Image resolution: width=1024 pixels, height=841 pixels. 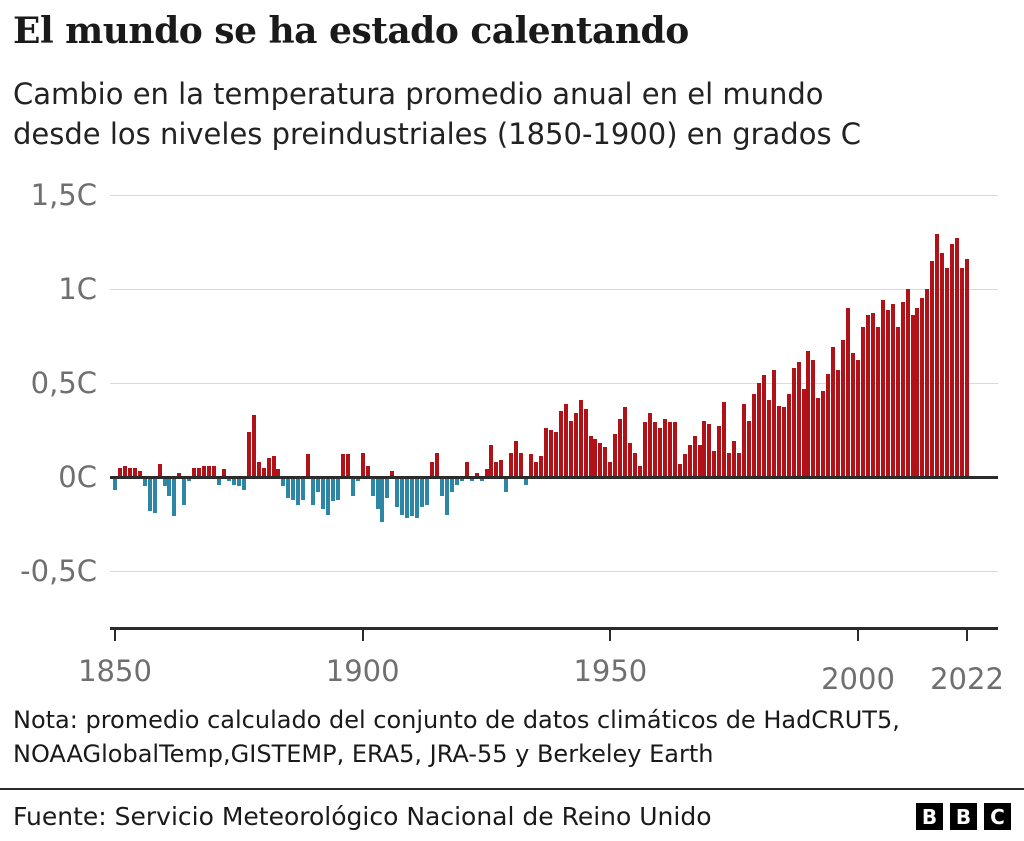 I want to click on bar-1950, so click(x=610, y=469).